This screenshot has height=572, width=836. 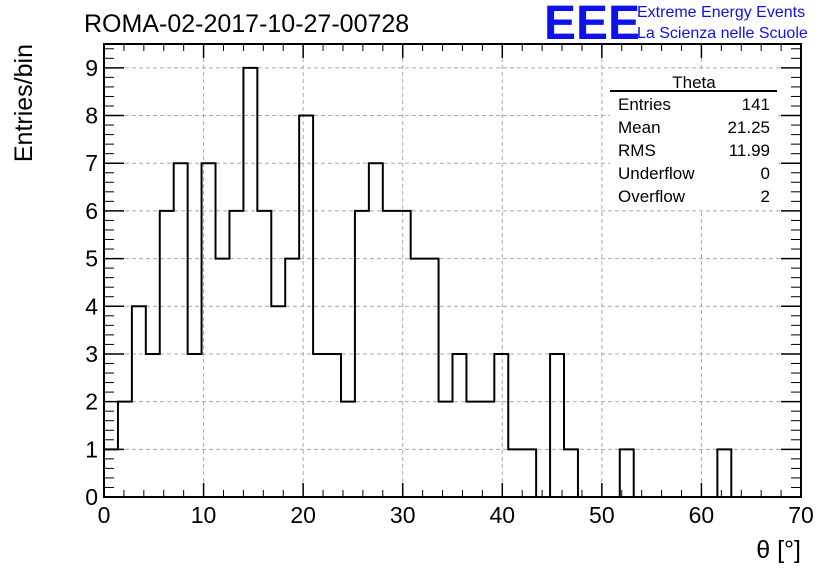 What do you see at coordinates (91, 211) in the screenshot?
I see `y-tick-label: 6` at bounding box center [91, 211].